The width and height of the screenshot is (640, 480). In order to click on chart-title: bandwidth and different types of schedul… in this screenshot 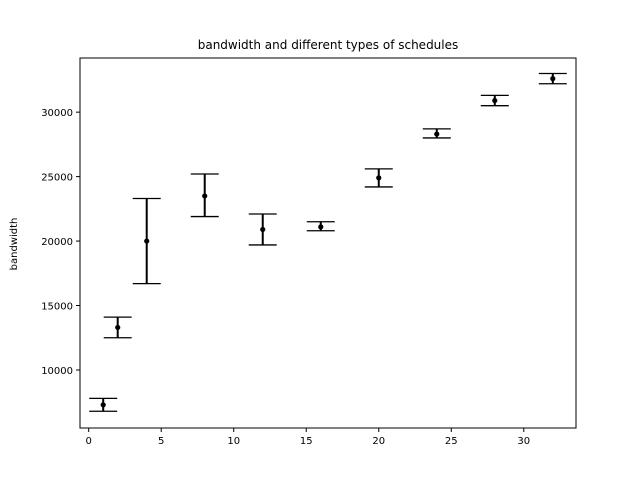, I will do `click(328, 45)`.